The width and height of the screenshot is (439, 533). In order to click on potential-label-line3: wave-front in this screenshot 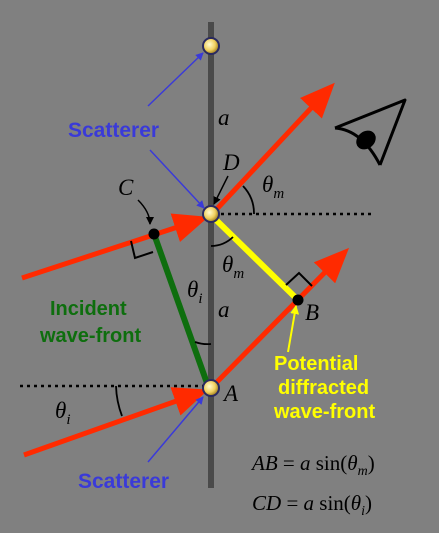, I will do `click(324, 412)`.